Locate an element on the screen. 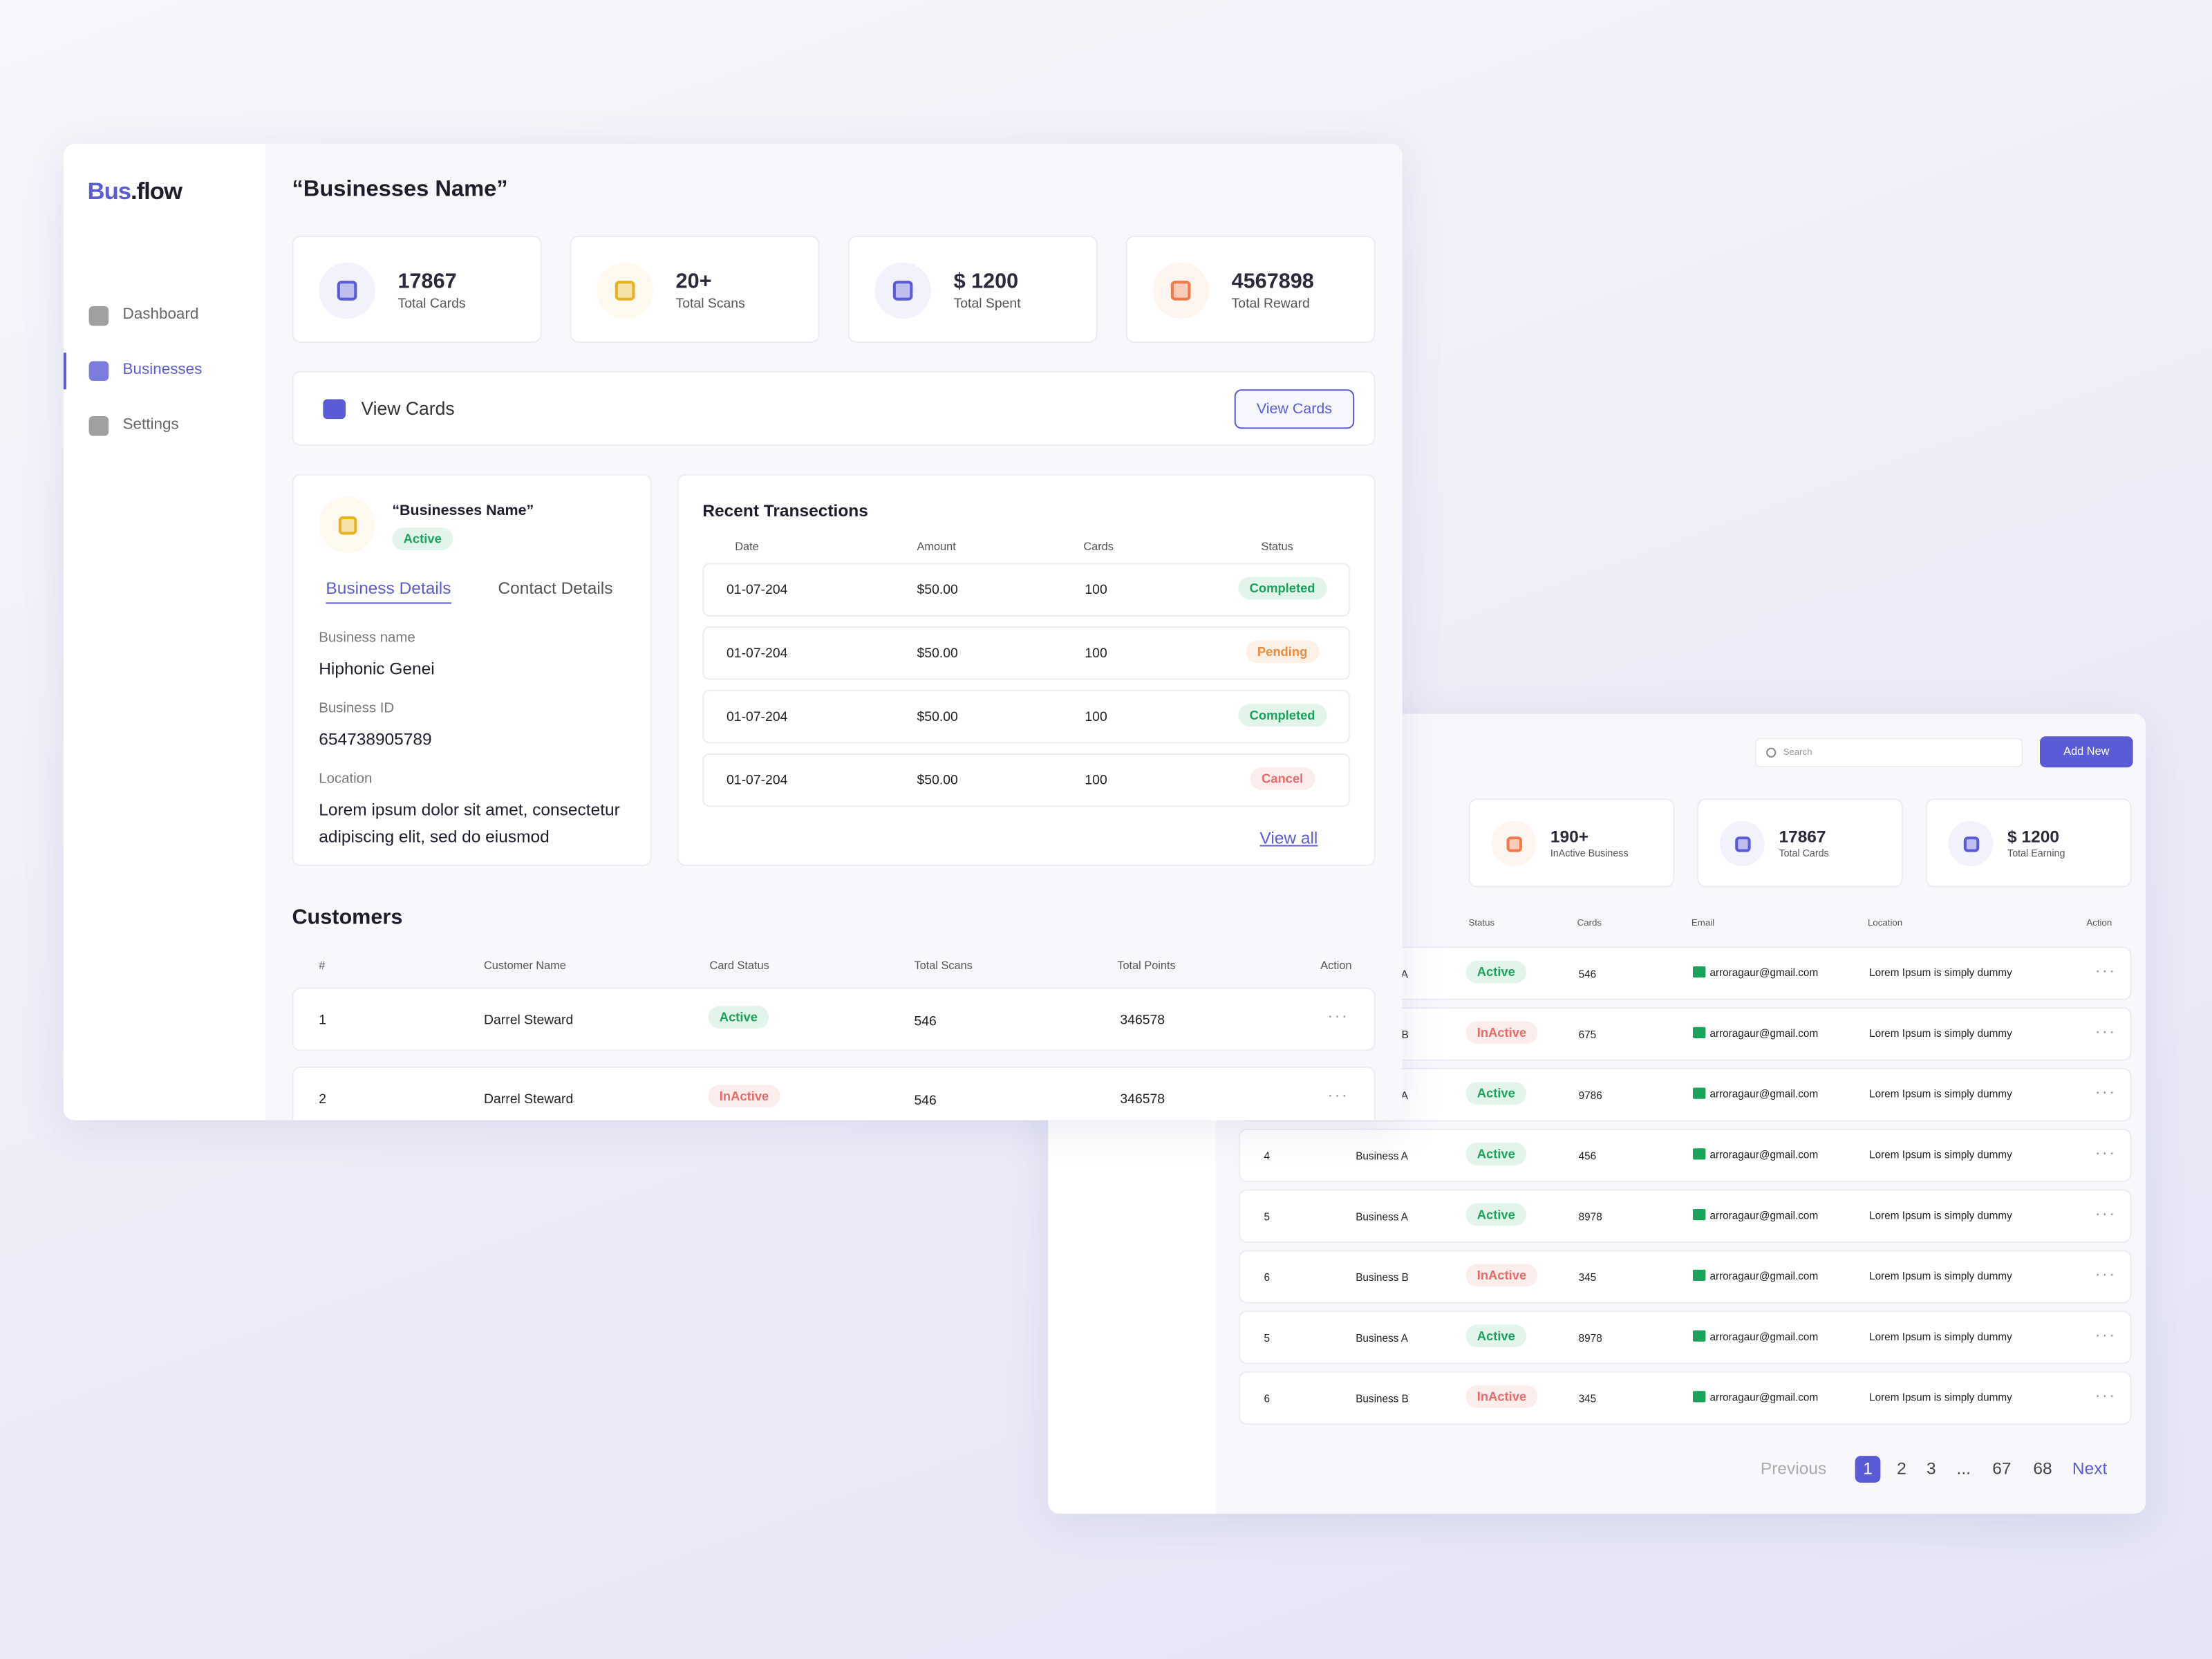 The image size is (2212, 1659). column-header: Date is located at coordinates (747, 547).